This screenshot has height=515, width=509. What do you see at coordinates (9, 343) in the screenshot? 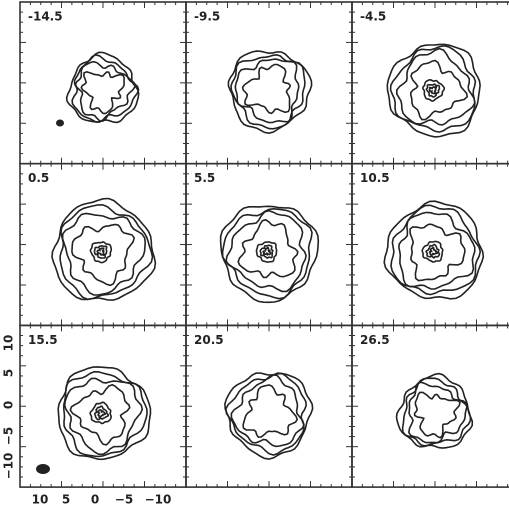
I see `y-tick-label: 10` at bounding box center [9, 343].